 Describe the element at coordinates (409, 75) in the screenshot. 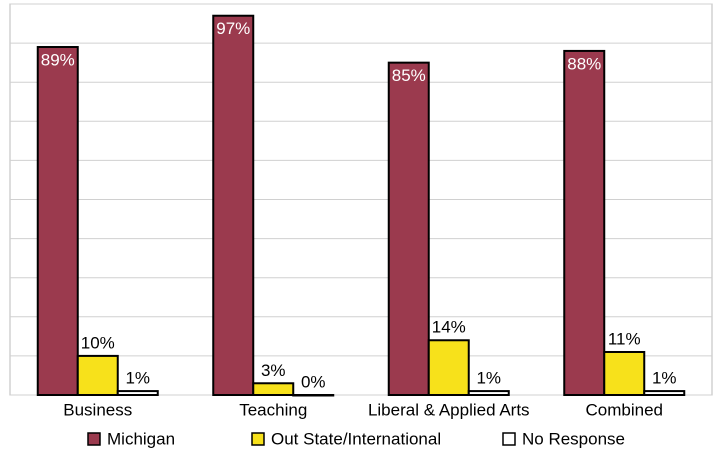

I see `data-label: 85%` at that location.